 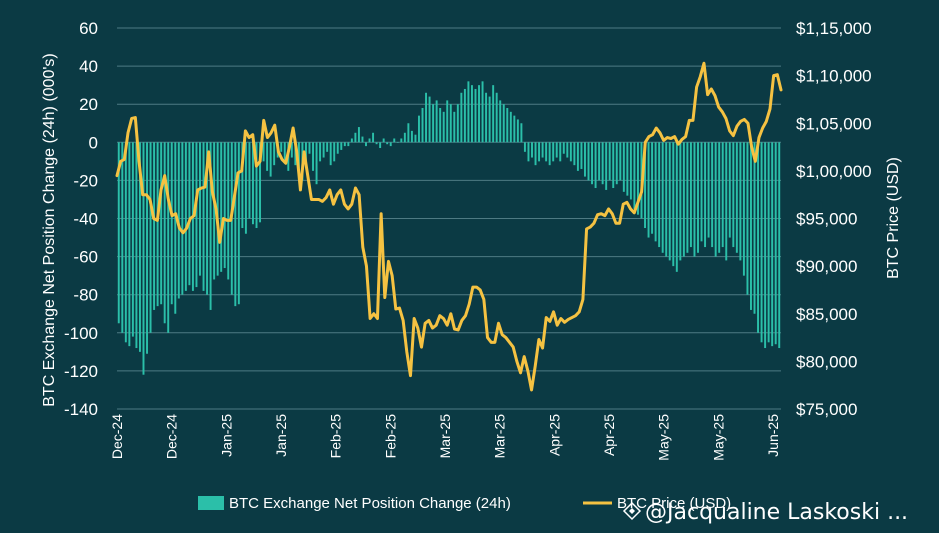 What do you see at coordinates (664, 437) in the screenshot?
I see `x-tick-label: May-25` at bounding box center [664, 437].